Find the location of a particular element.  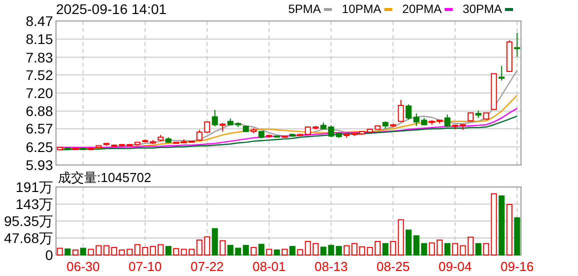

legend-label: 30PMA is located at coordinates (482, 9).